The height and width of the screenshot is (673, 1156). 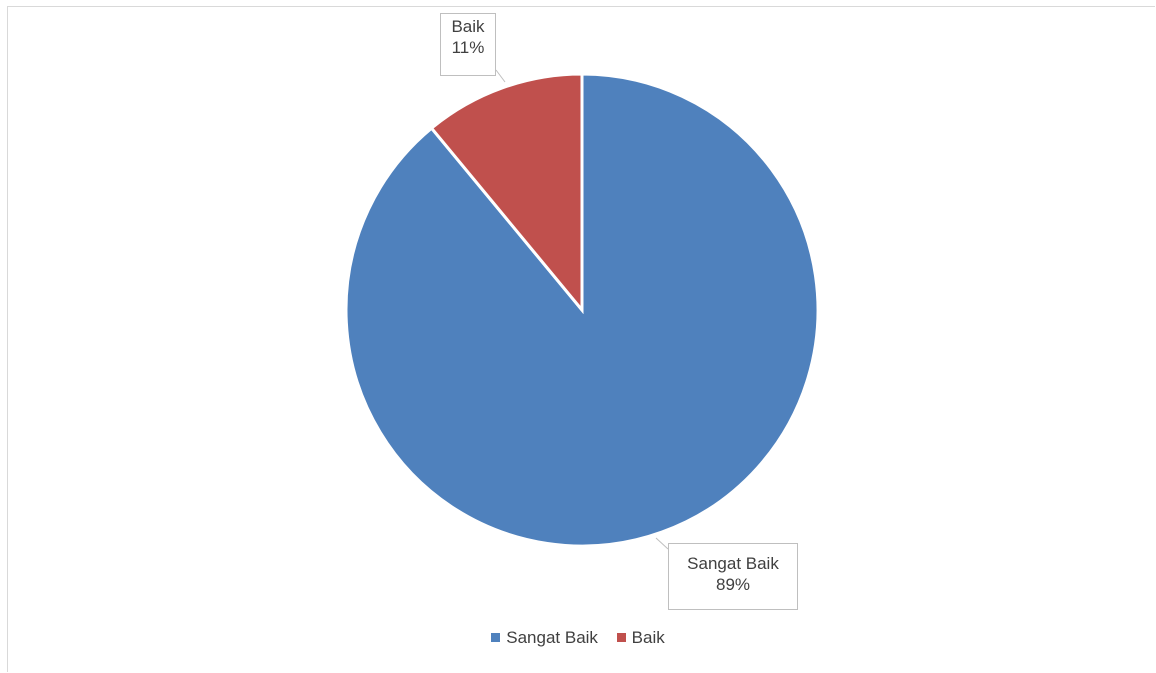 What do you see at coordinates (621, 637) in the screenshot?
I see `legend-swatch-baik` at bounding box center [621, 637].